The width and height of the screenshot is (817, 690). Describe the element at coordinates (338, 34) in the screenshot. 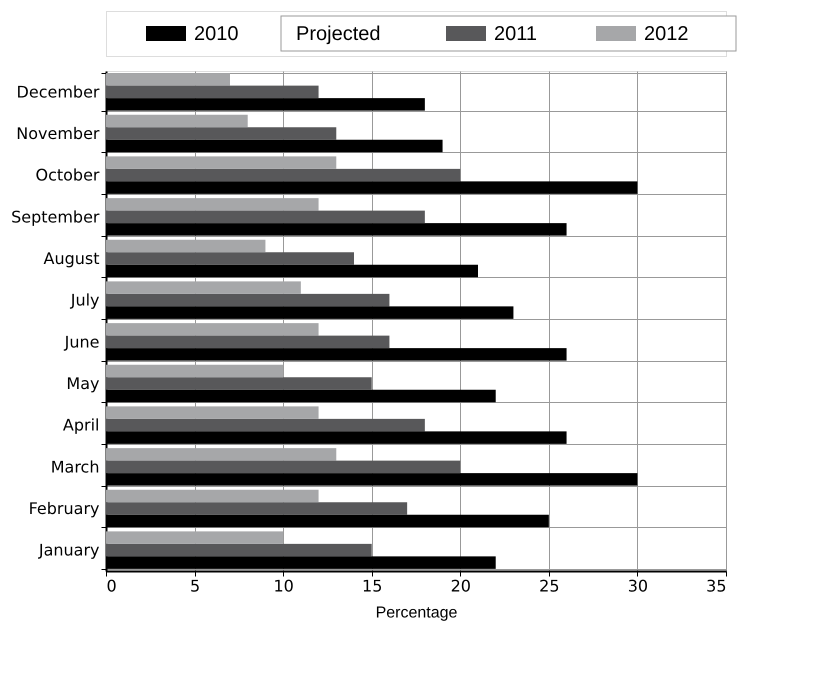

I see `text: Projected` at that location.